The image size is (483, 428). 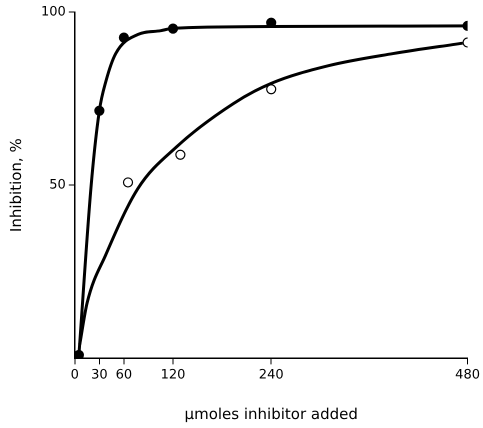 What do you see at coordinates (53, 12) in the screenshot?
I see `y-tick-label: 100` at bounding box center [53, 12].